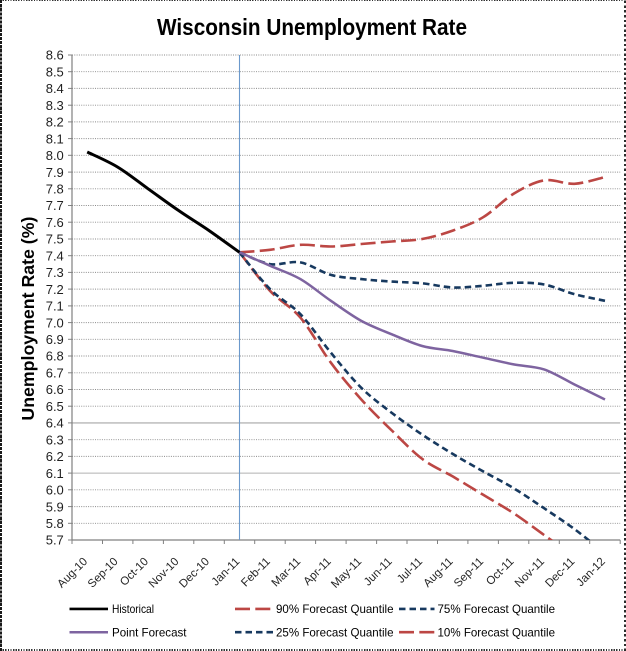 The image size is (626, 651). I want to click on svg-text: 90% Forecast Quantile, so click(335, 609).